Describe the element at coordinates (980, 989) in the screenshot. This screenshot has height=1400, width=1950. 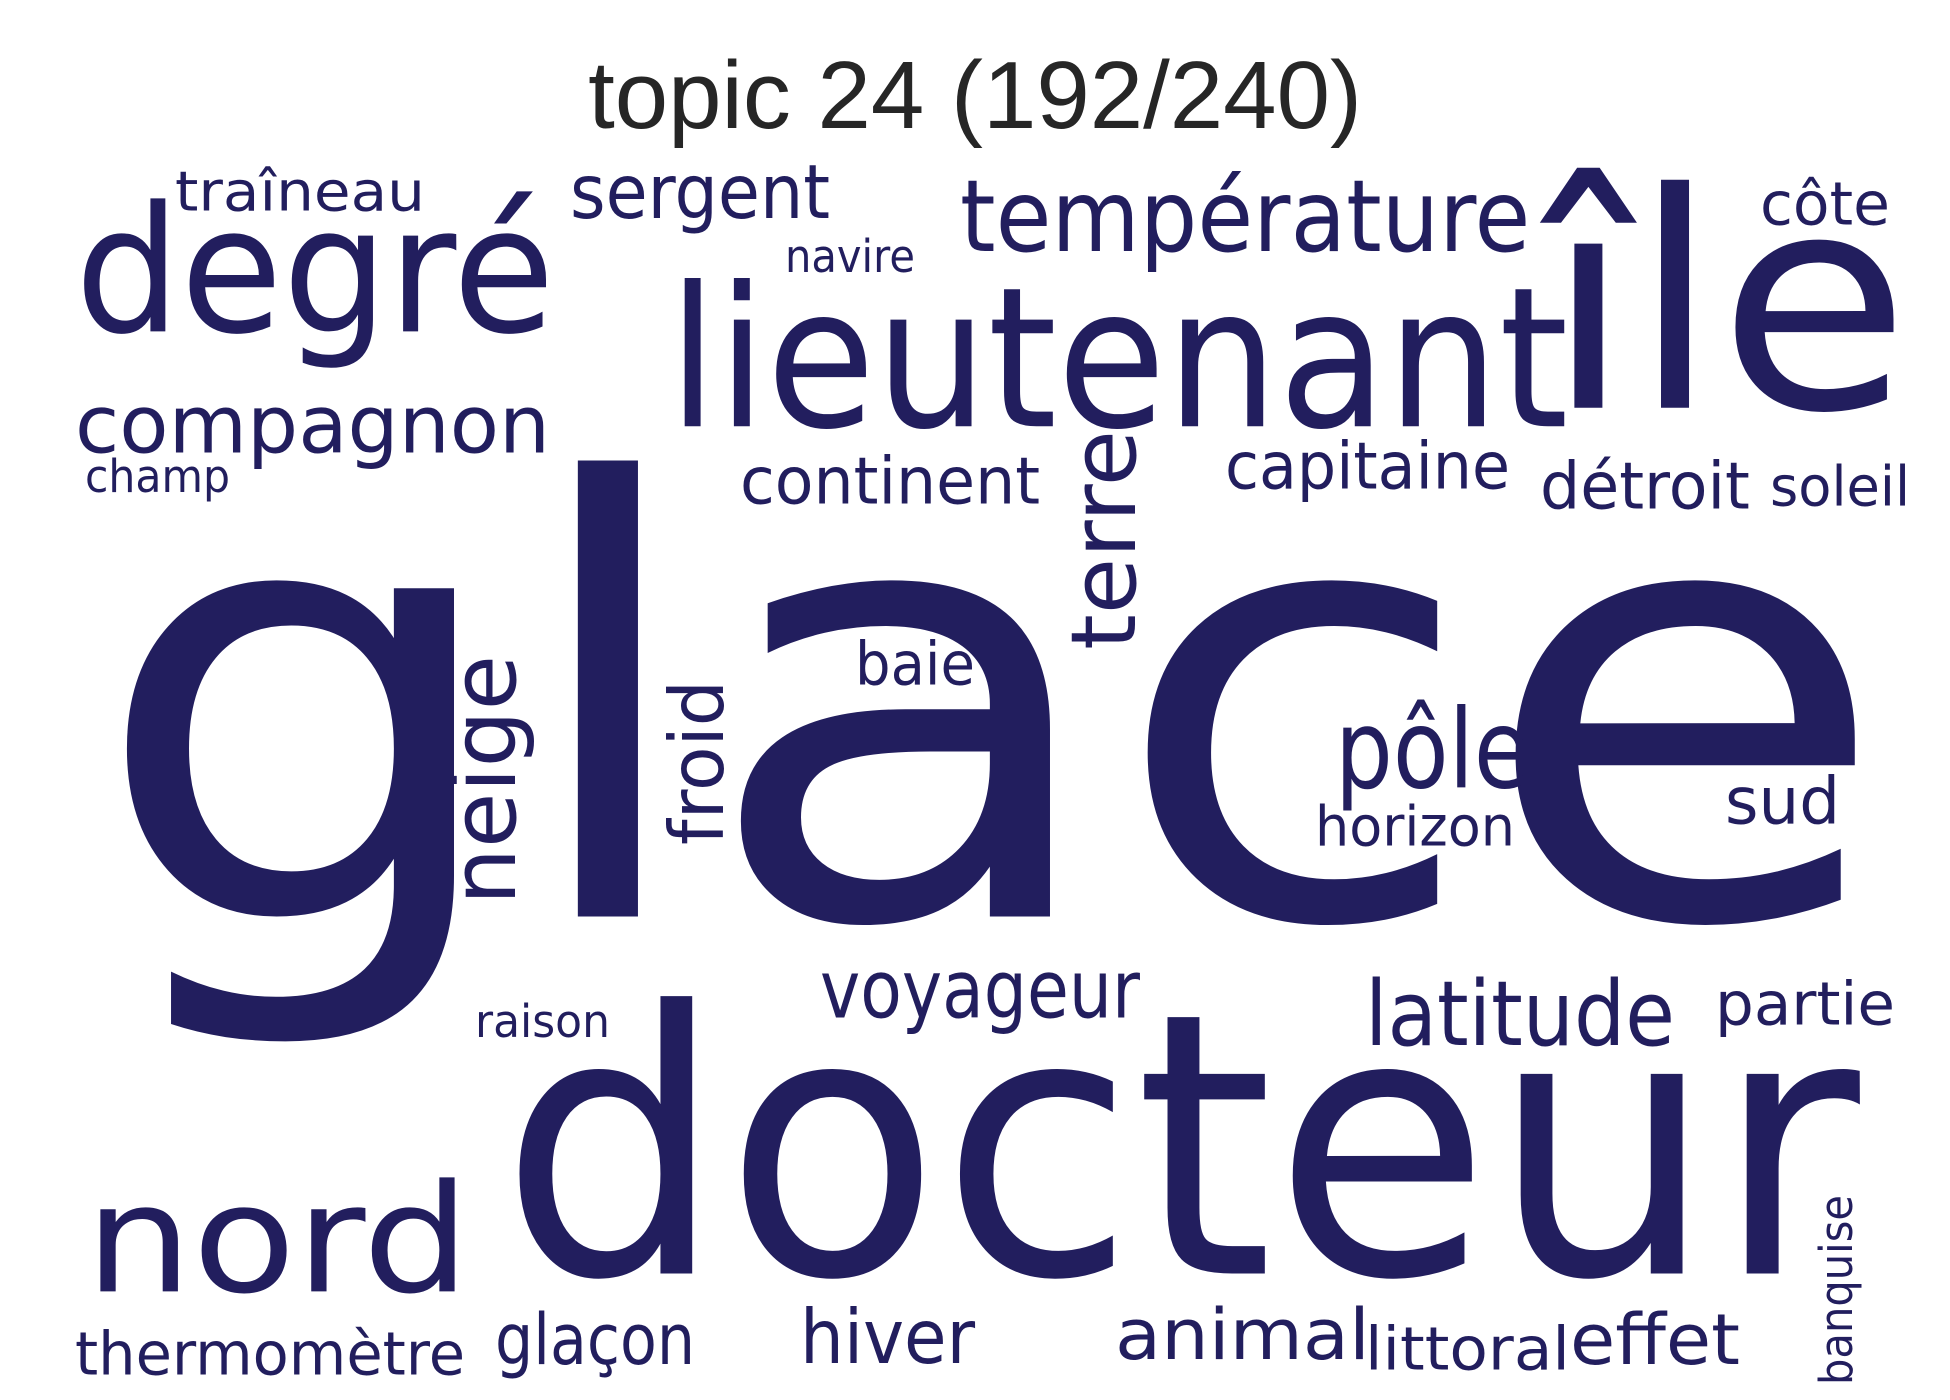
I see `word-cloud-word: voyageur` at that location.